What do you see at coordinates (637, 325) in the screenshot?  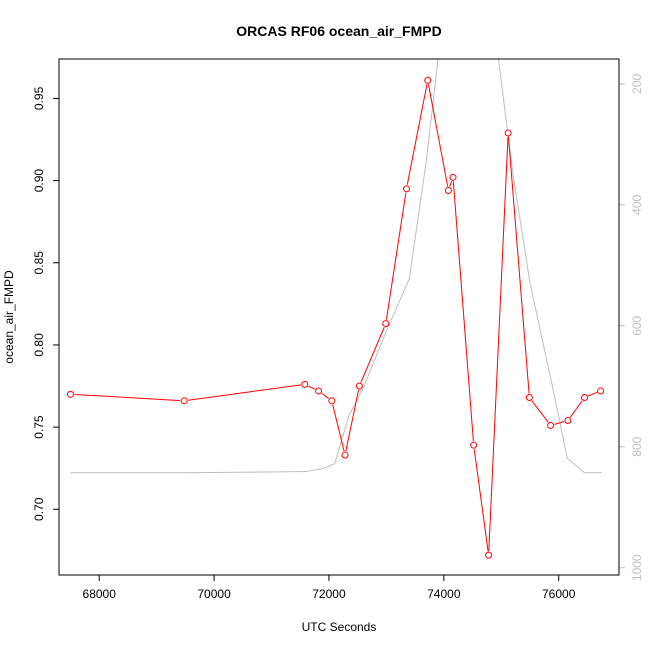 I see `y2-tick-label-2: 600` at bounding box center [637, 325].